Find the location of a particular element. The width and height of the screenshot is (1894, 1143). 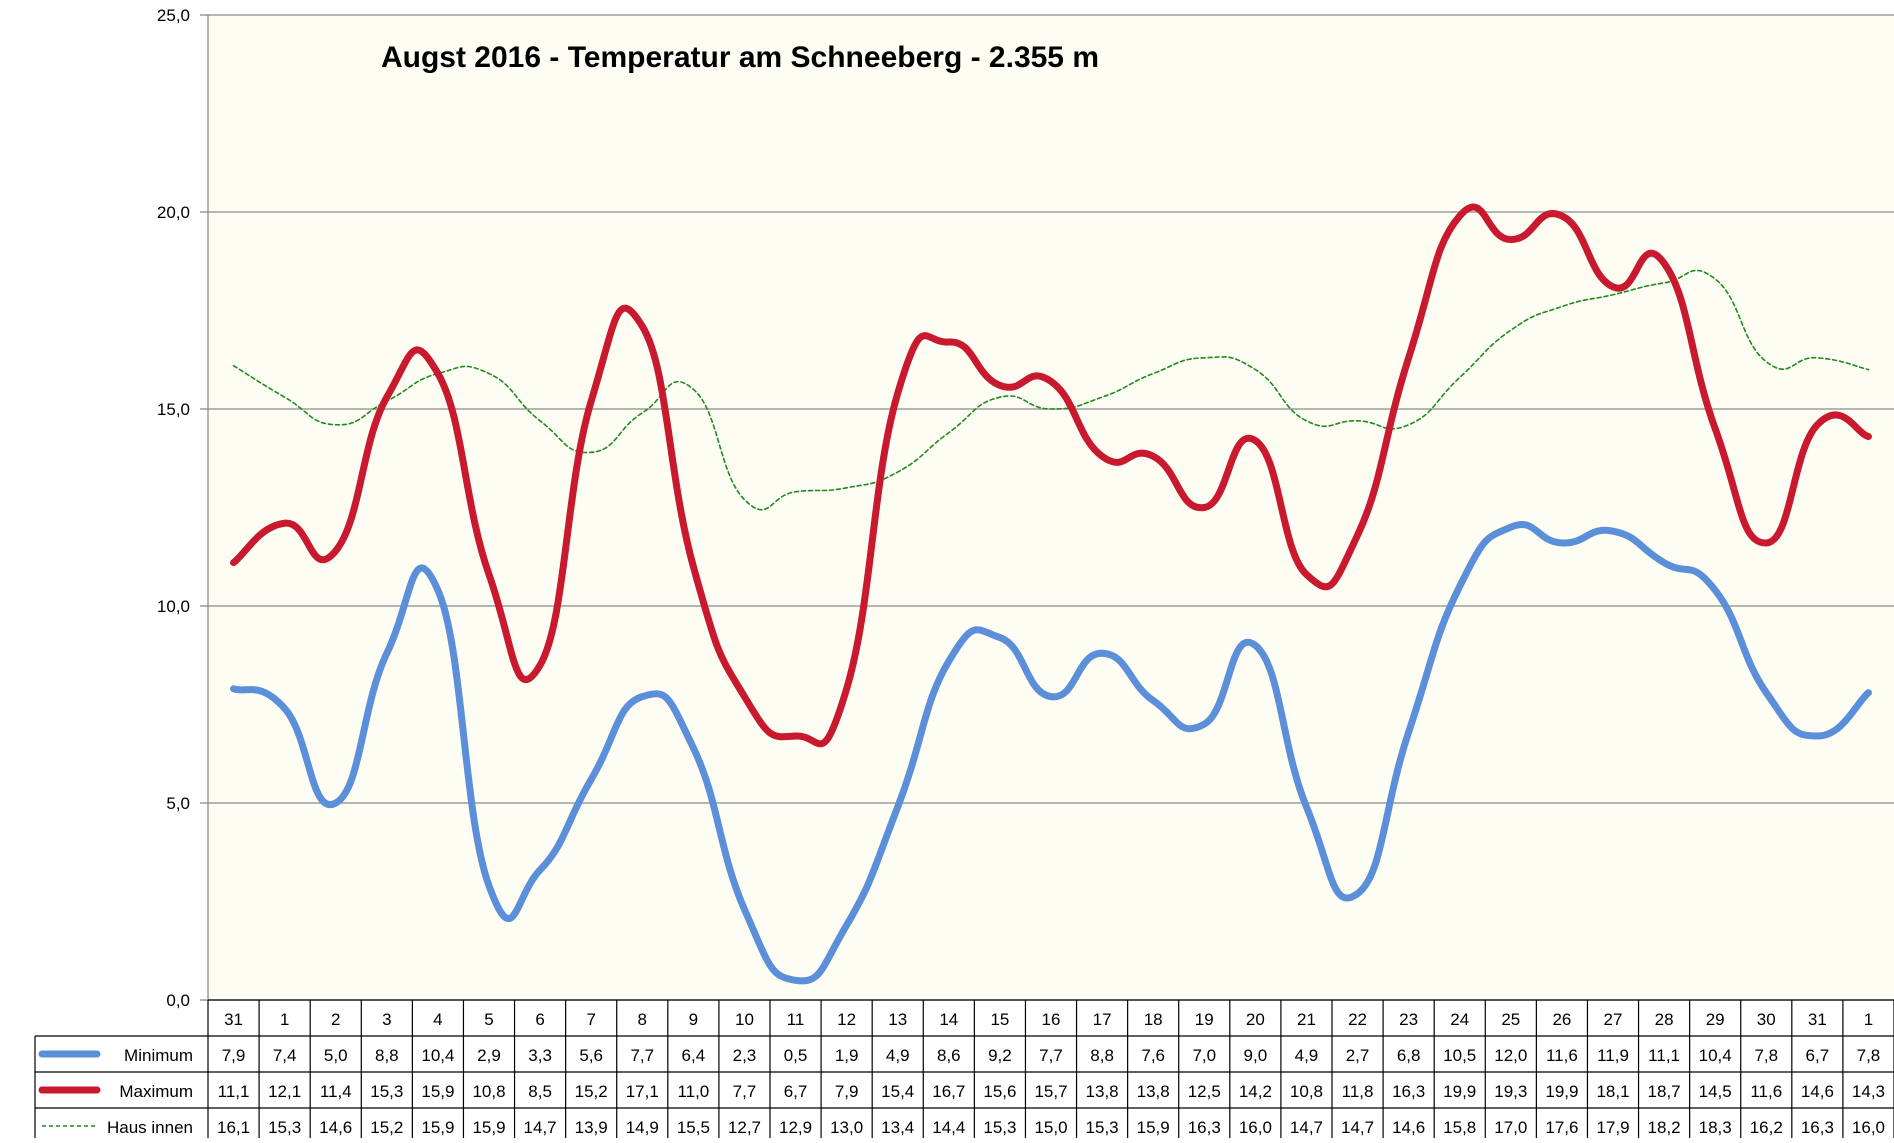

category-label: 12 is located at coordinates (846, 1019).